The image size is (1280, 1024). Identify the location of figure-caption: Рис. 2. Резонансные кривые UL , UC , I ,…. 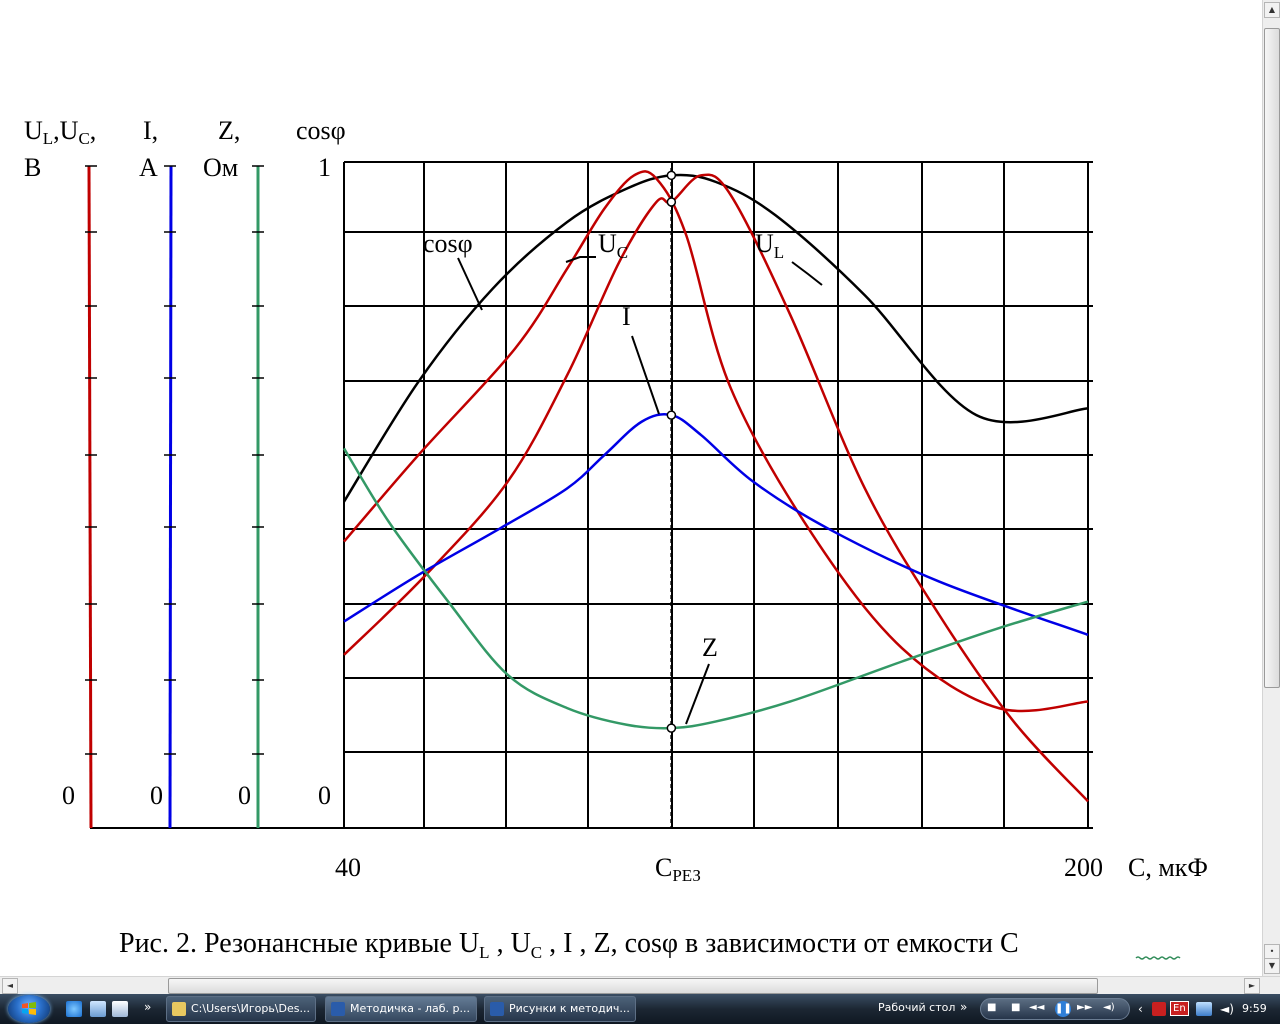
(569, 945).